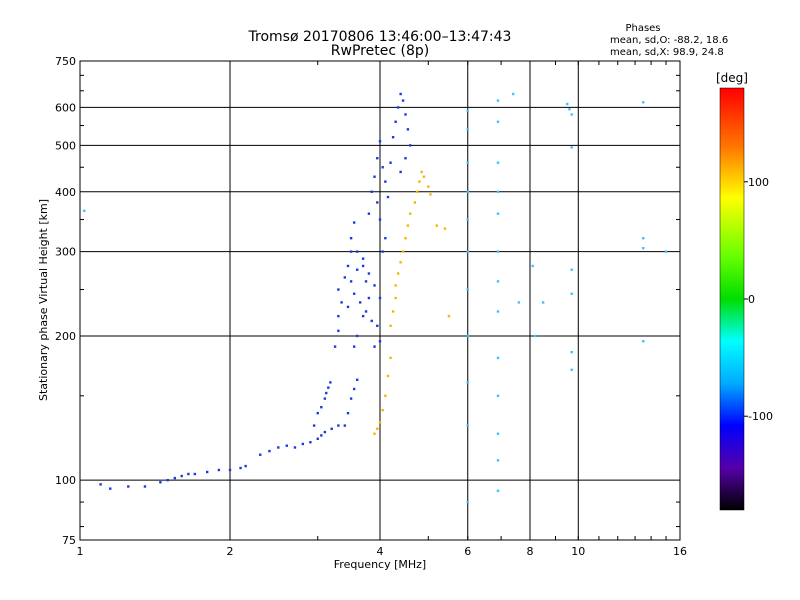  Describe the element at coordinates (65, 145) in the screenshot. I see `y-tick-label: 500` at that location.